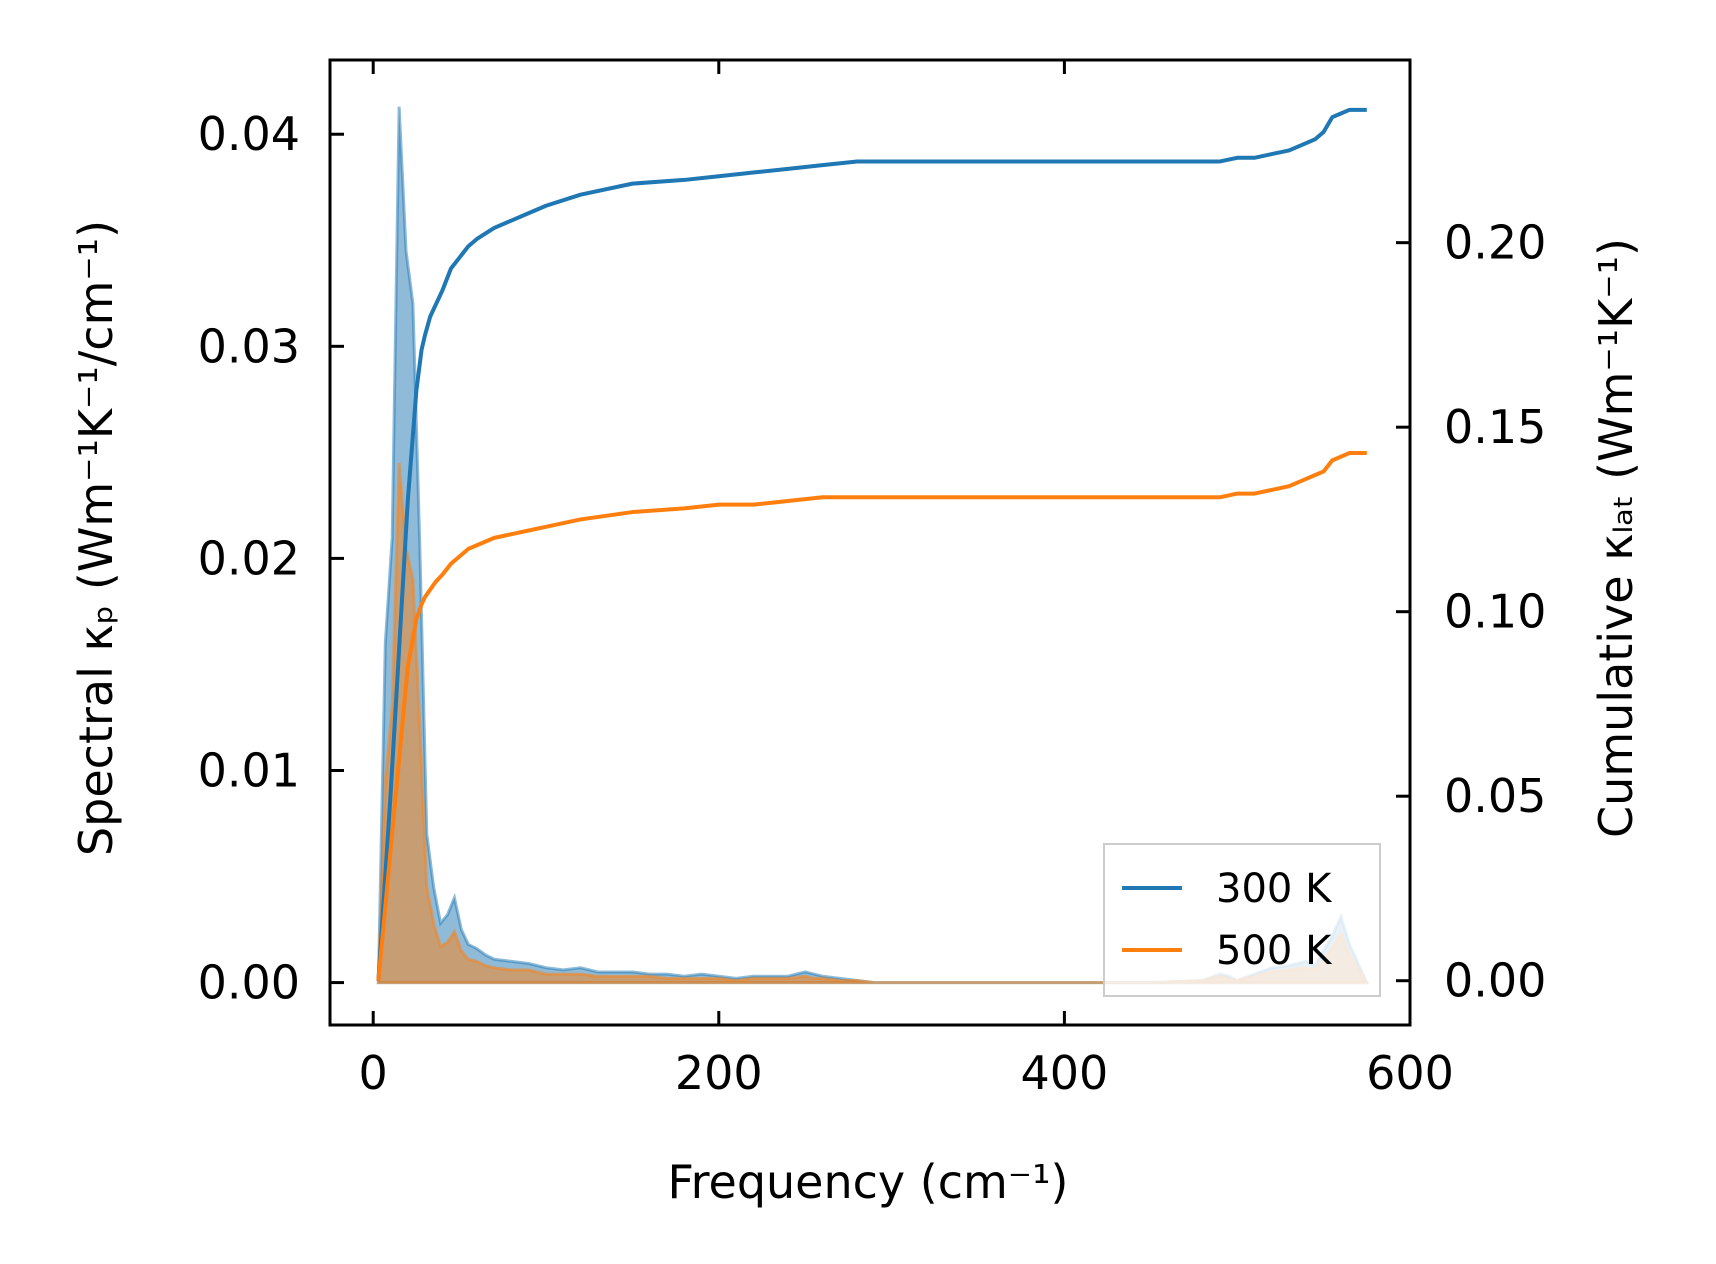 The image size is (1716, 1264). Describe the element at coordinates (1495, 427) in the screenshot. I see `y-tick-label-right: 0.15` at that location.